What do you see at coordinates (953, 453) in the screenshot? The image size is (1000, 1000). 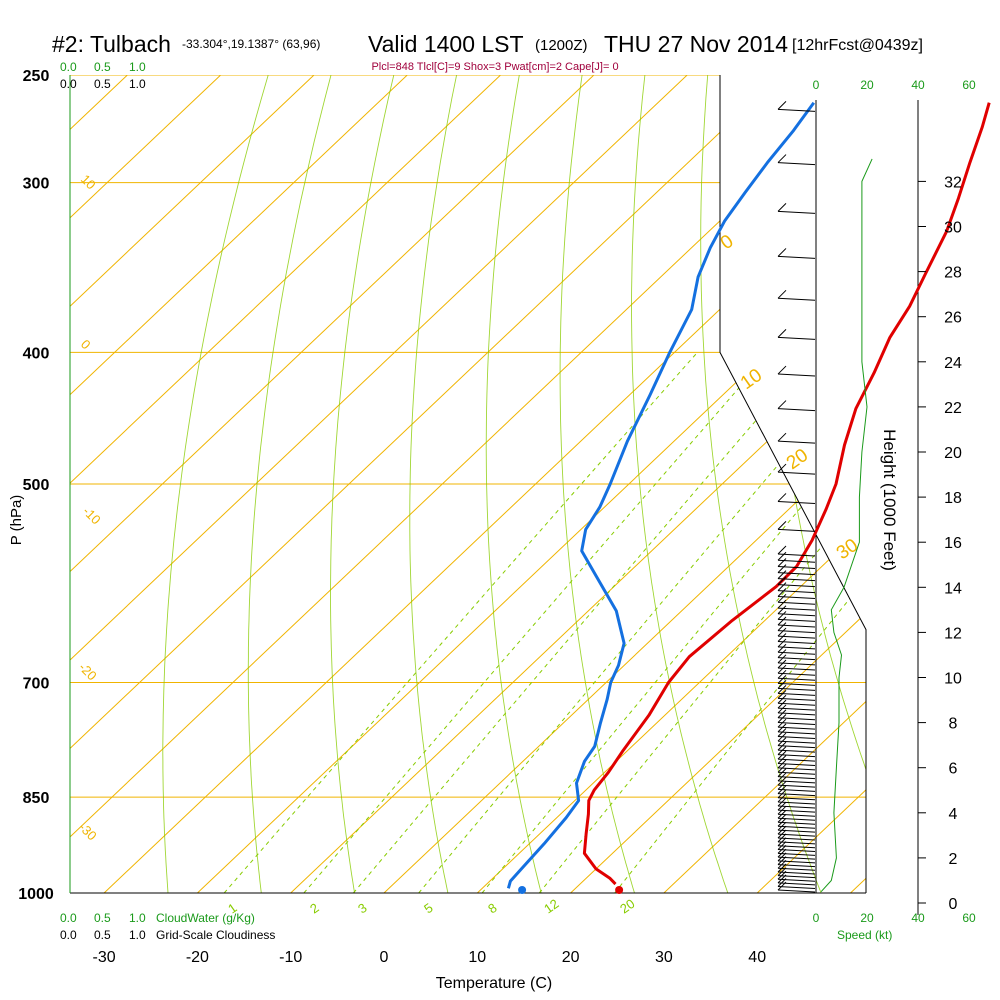 I see `height-tick-20: 20` at bounding box center [953, 453].